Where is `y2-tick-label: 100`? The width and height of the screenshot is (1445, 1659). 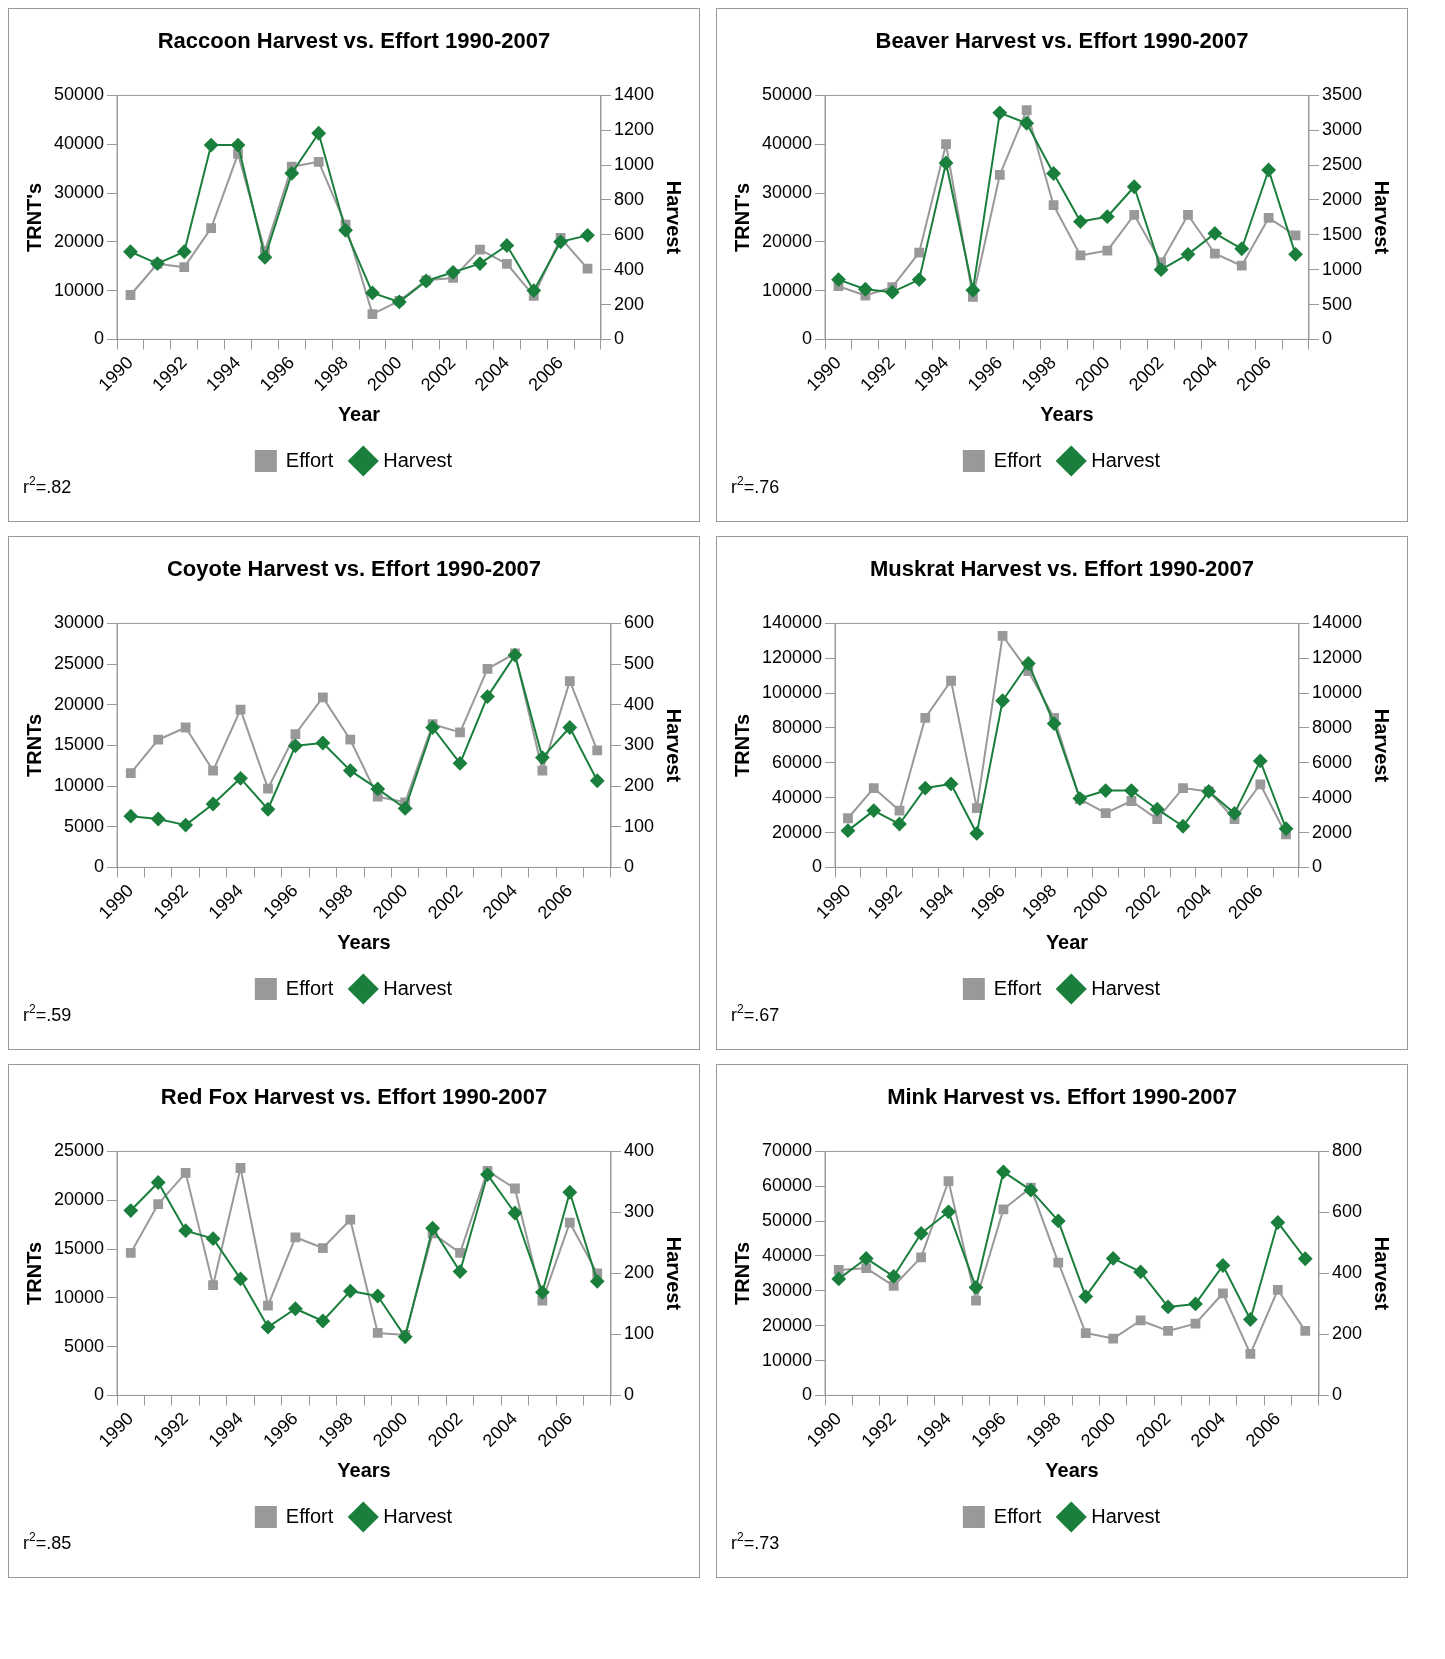 y2-tick-label: 100 is located at coordinates (639, 1333).